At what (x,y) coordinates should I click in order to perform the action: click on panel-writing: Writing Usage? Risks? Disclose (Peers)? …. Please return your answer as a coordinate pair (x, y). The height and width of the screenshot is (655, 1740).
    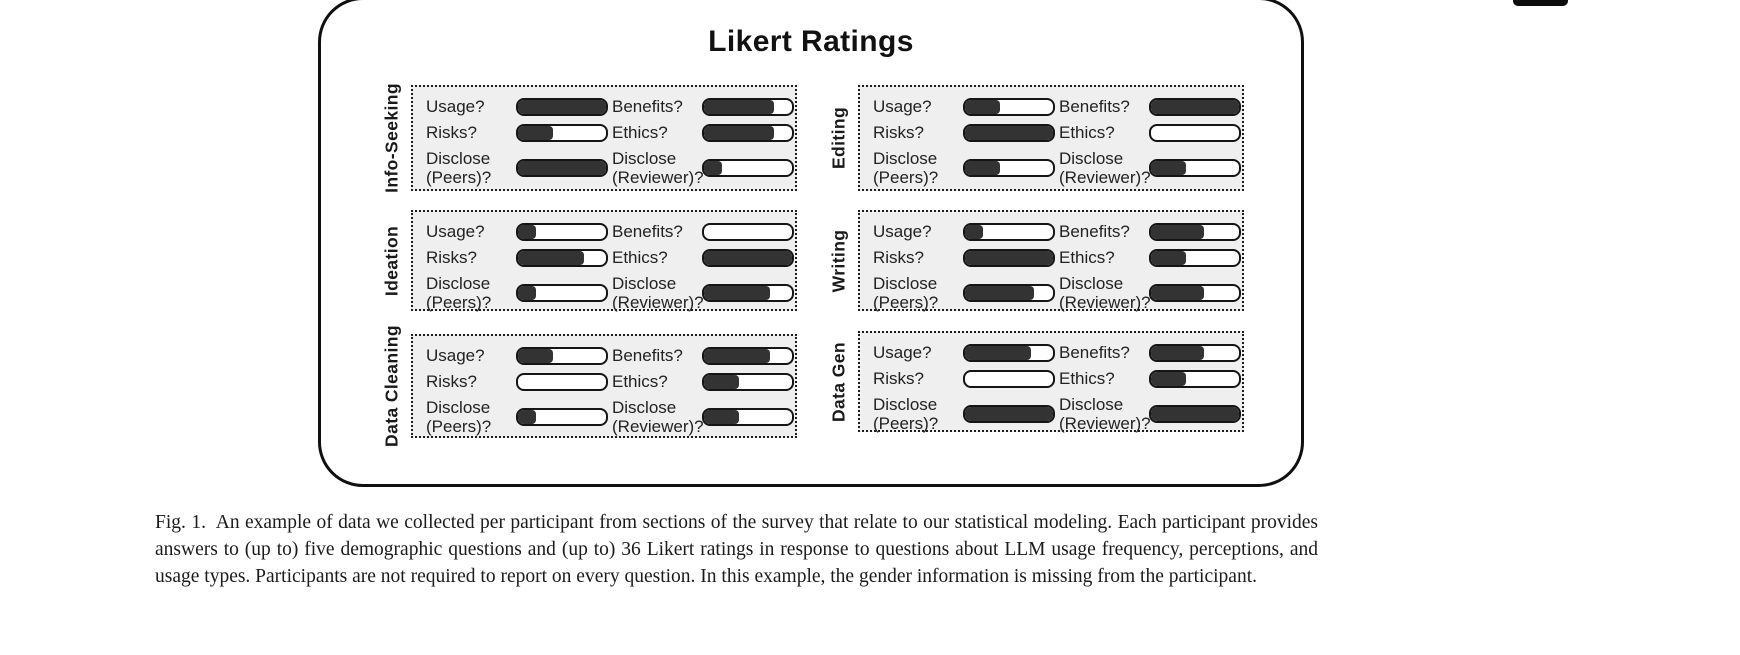
    Looking at the image, I should click on (1036, 261).